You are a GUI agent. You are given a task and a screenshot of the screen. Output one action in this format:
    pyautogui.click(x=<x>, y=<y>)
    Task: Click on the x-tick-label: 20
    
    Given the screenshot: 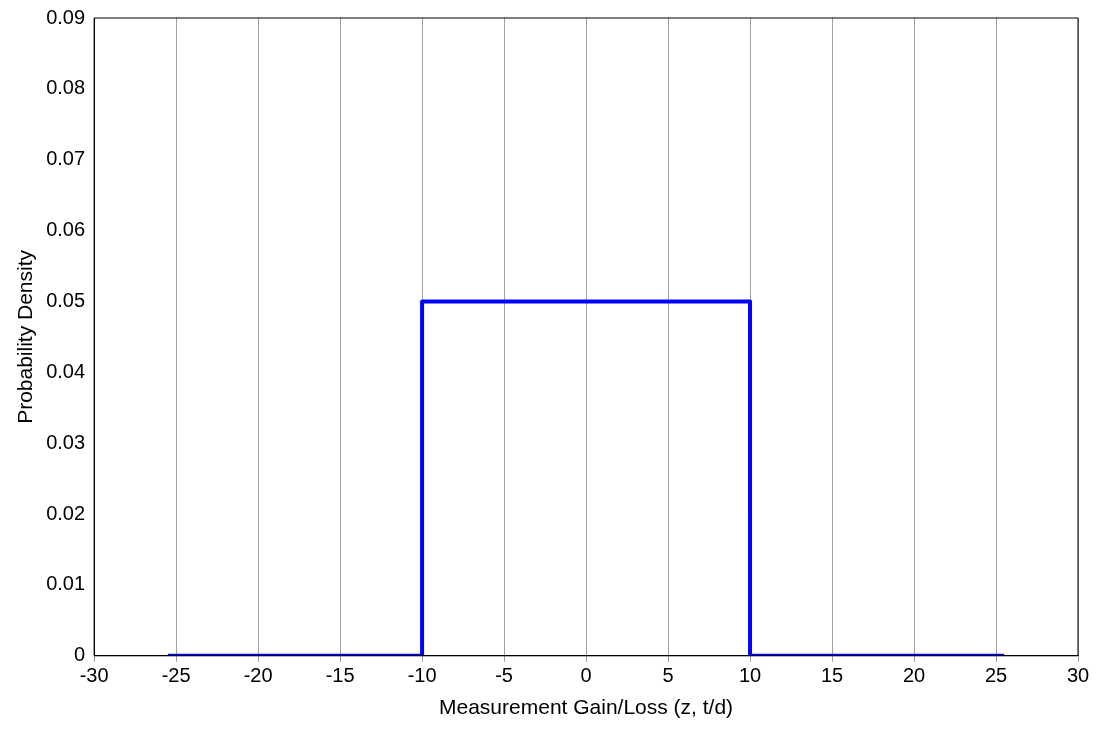 What is the action you would take?
    pyautogui.click(x=914, y=675)
    